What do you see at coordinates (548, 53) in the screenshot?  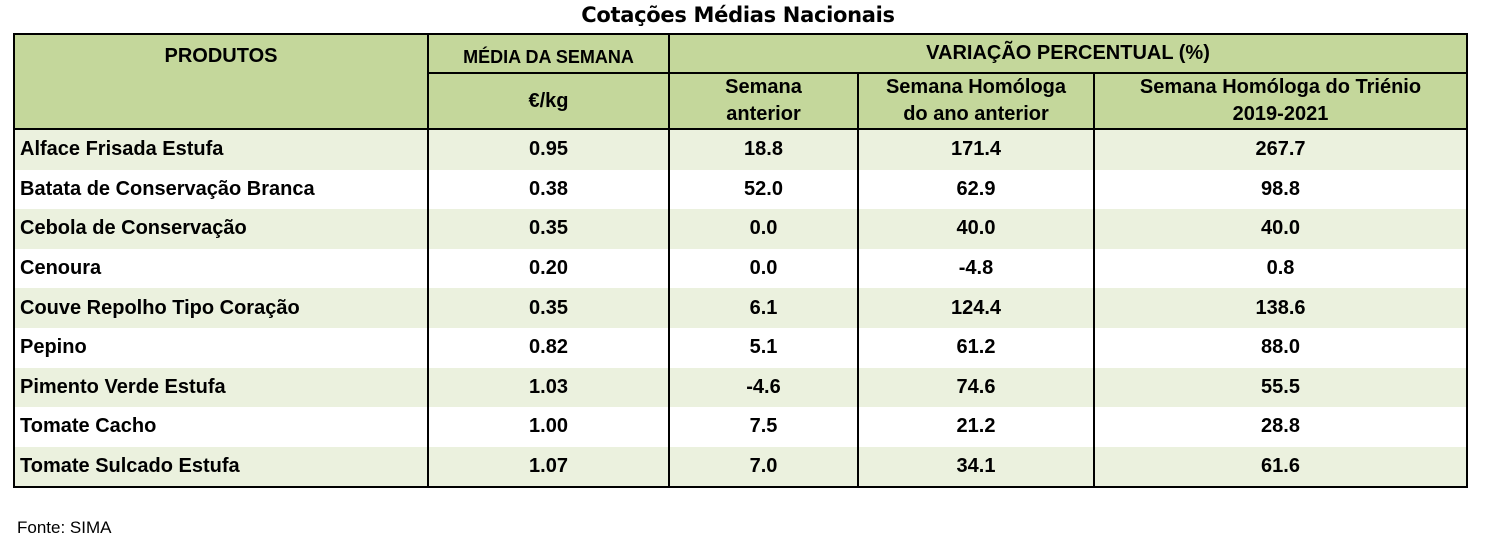 I see `header-media-semana: MÉDIA DA SEMANA` at bounding box center [548, 53].